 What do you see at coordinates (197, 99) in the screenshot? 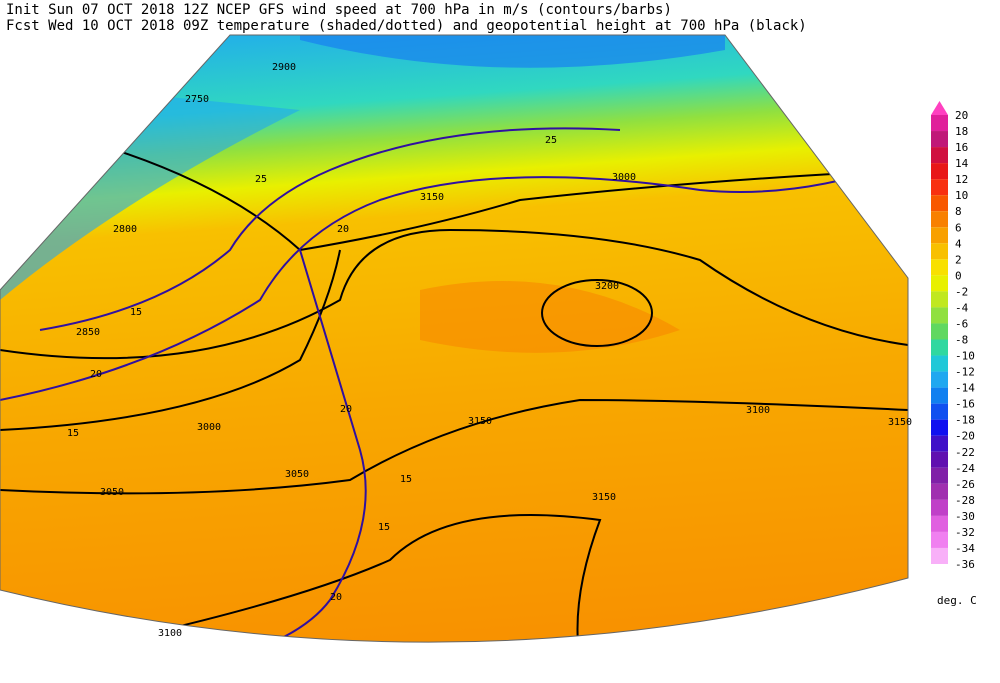
I see `height-label: 2750` at bounding box center [197, 99].